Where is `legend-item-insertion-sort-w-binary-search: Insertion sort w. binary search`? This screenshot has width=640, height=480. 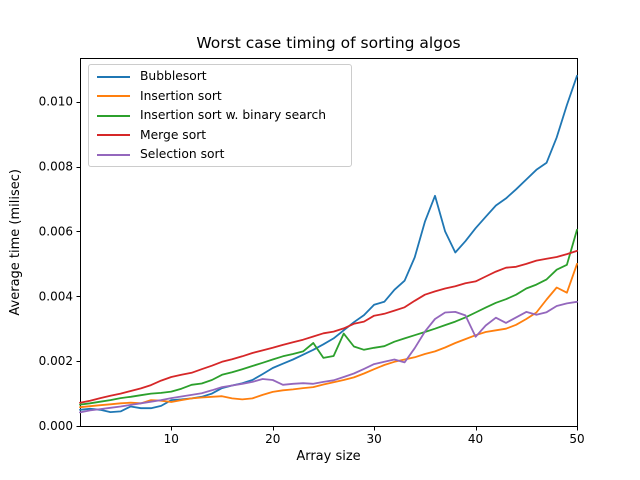
legend-item-insertion-sort-w-binary-search: Insertion sort w. binary search is located at coordinates (218, 115).